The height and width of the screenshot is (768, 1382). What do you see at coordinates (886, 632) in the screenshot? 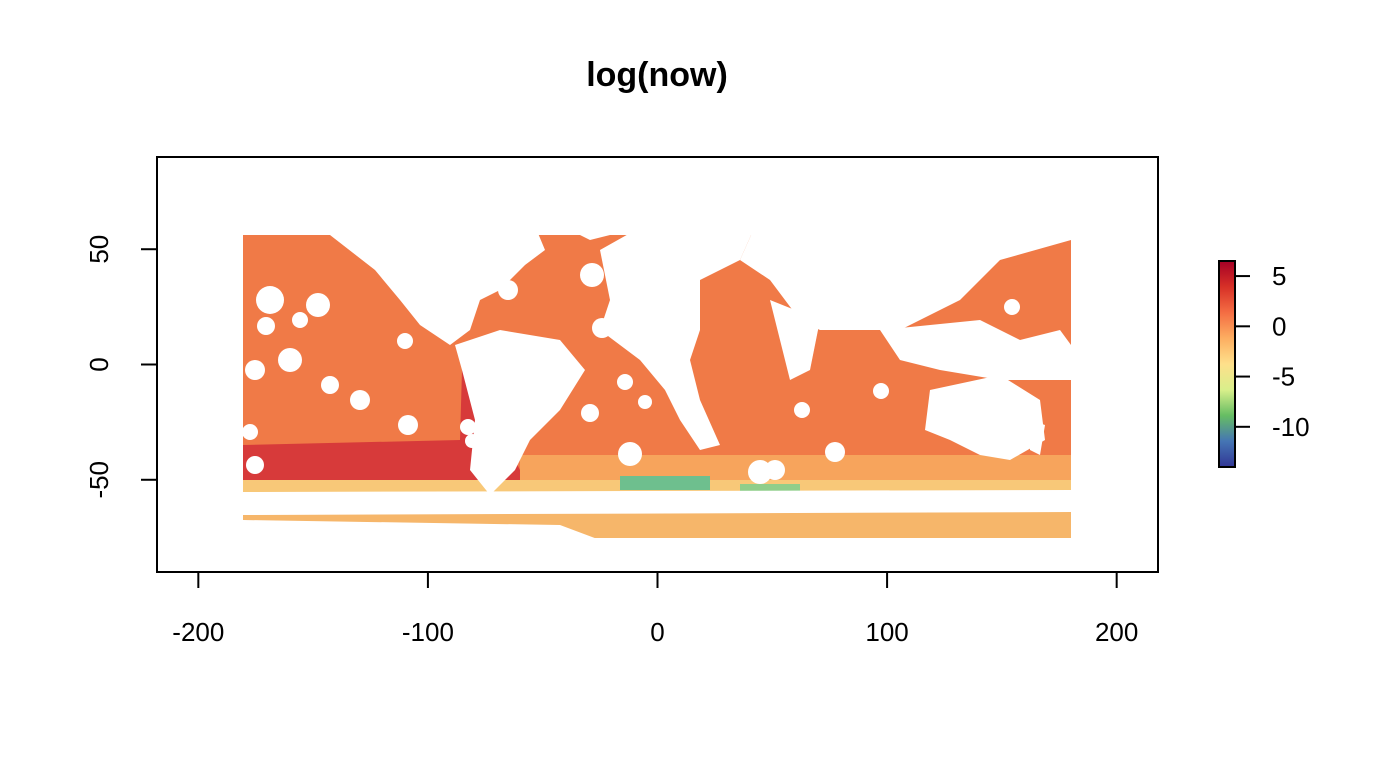
I see `x-tick-label: 100` at bounding box center [886, 632].